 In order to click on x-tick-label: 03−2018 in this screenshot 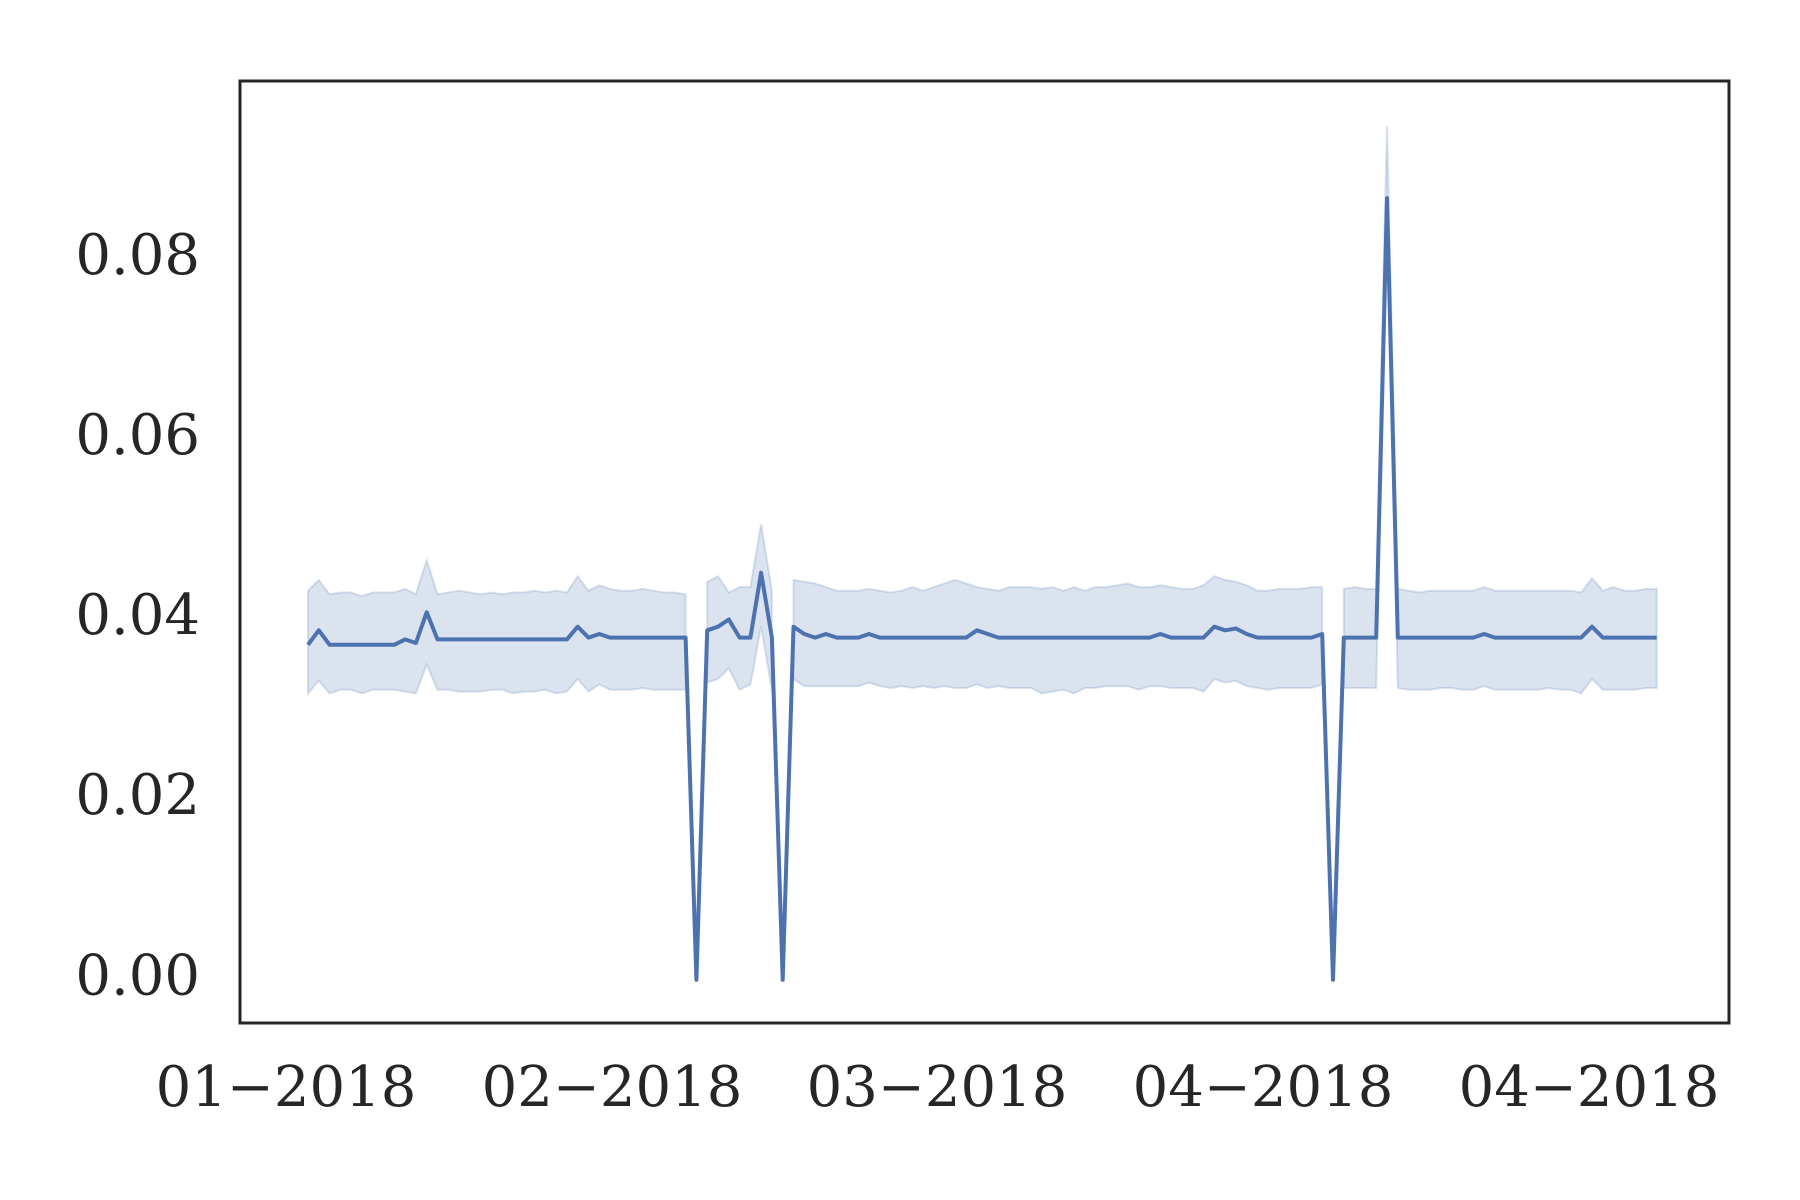, I will do `click(937, 1087)`.